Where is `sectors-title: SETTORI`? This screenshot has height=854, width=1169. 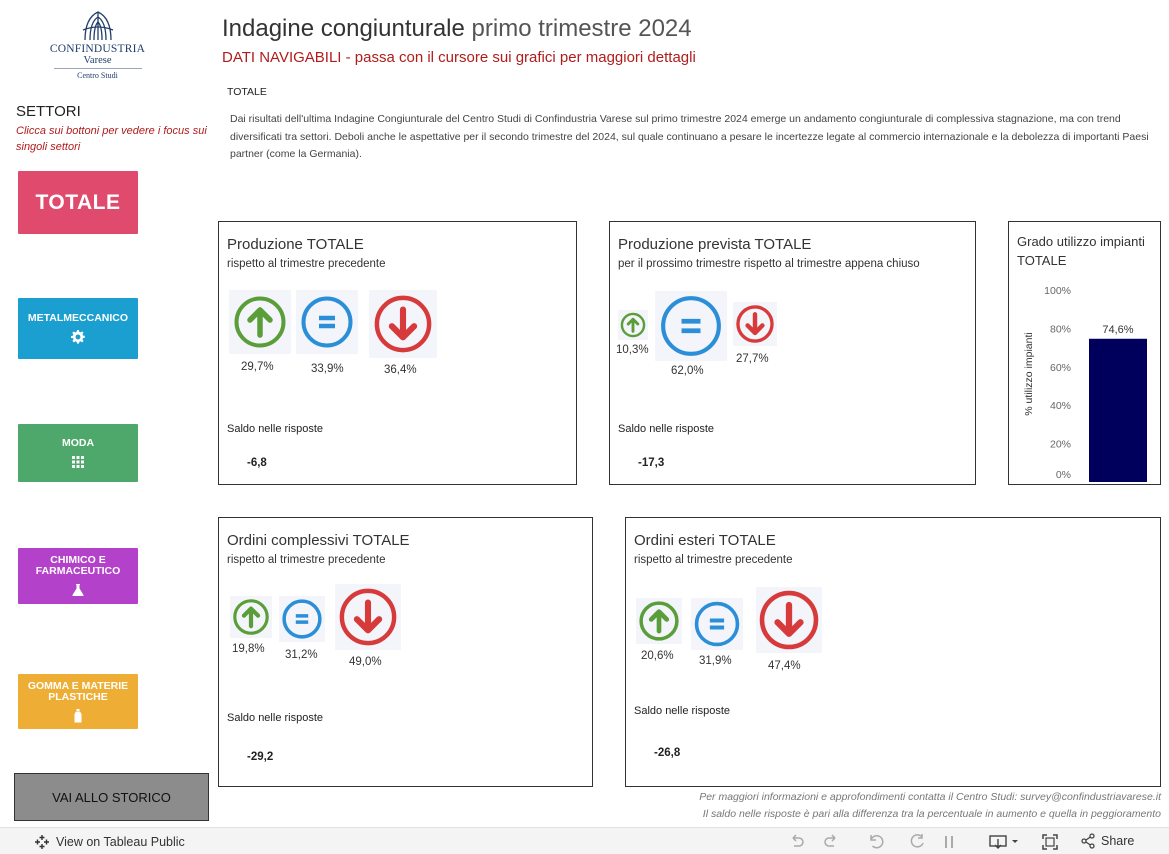 sectors-title: SETTORI is located at coordinates (48, 111).